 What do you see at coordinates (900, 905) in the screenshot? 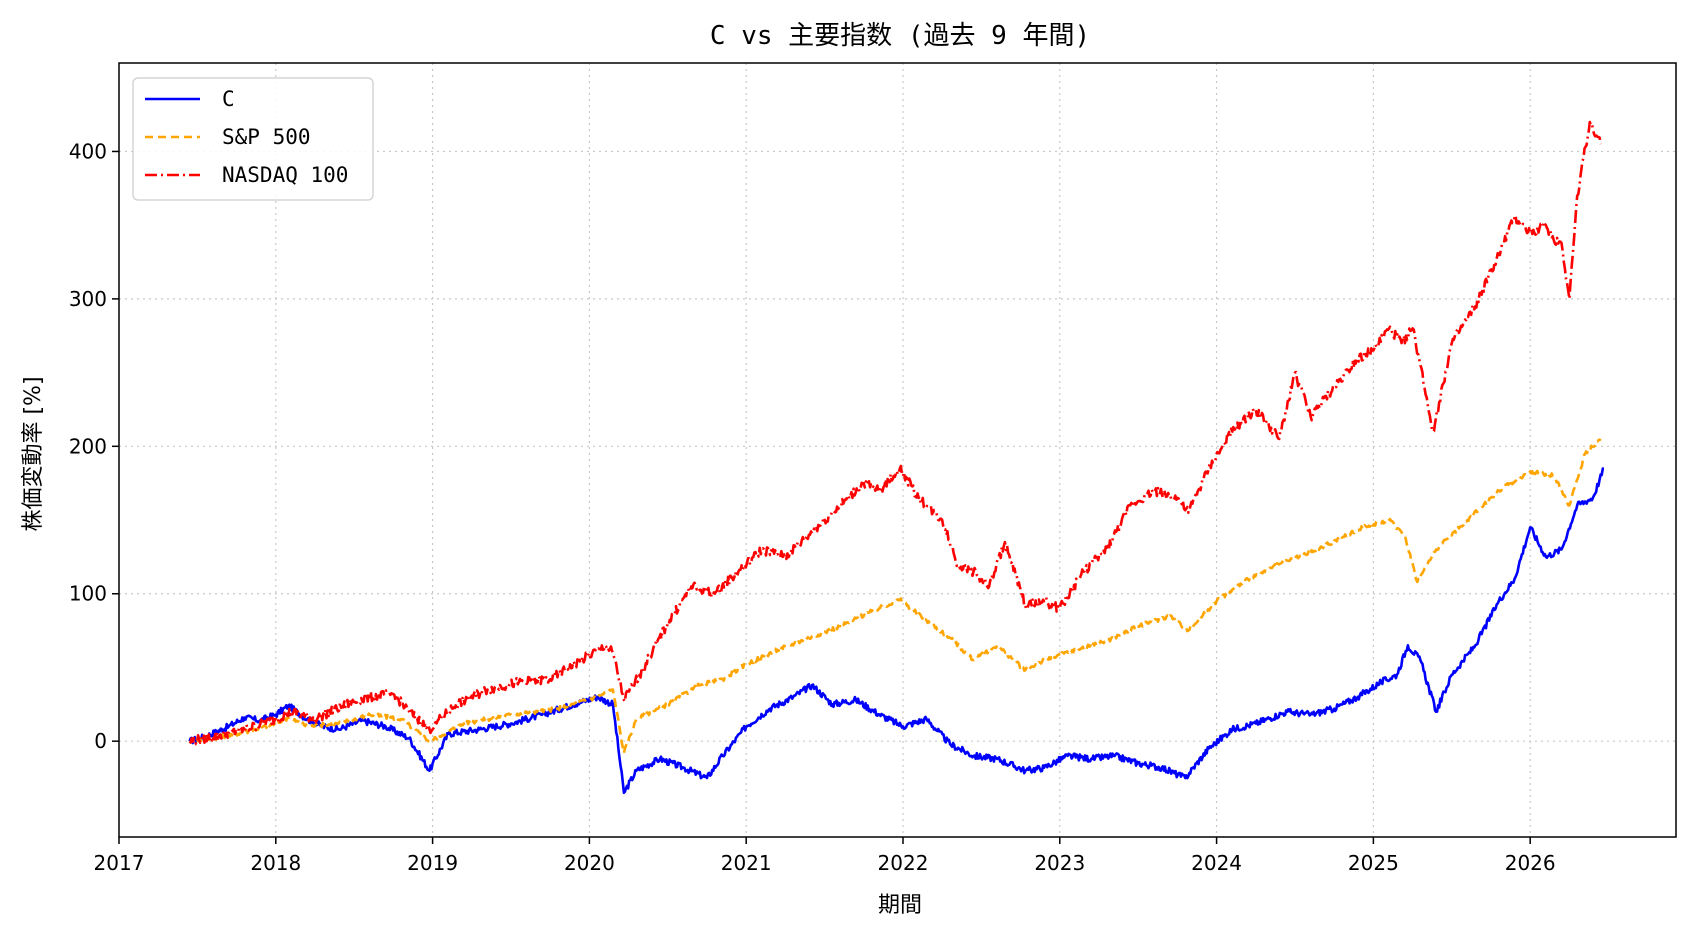
I see `x-axis-label: 期間` at bounding box center [900, 905].